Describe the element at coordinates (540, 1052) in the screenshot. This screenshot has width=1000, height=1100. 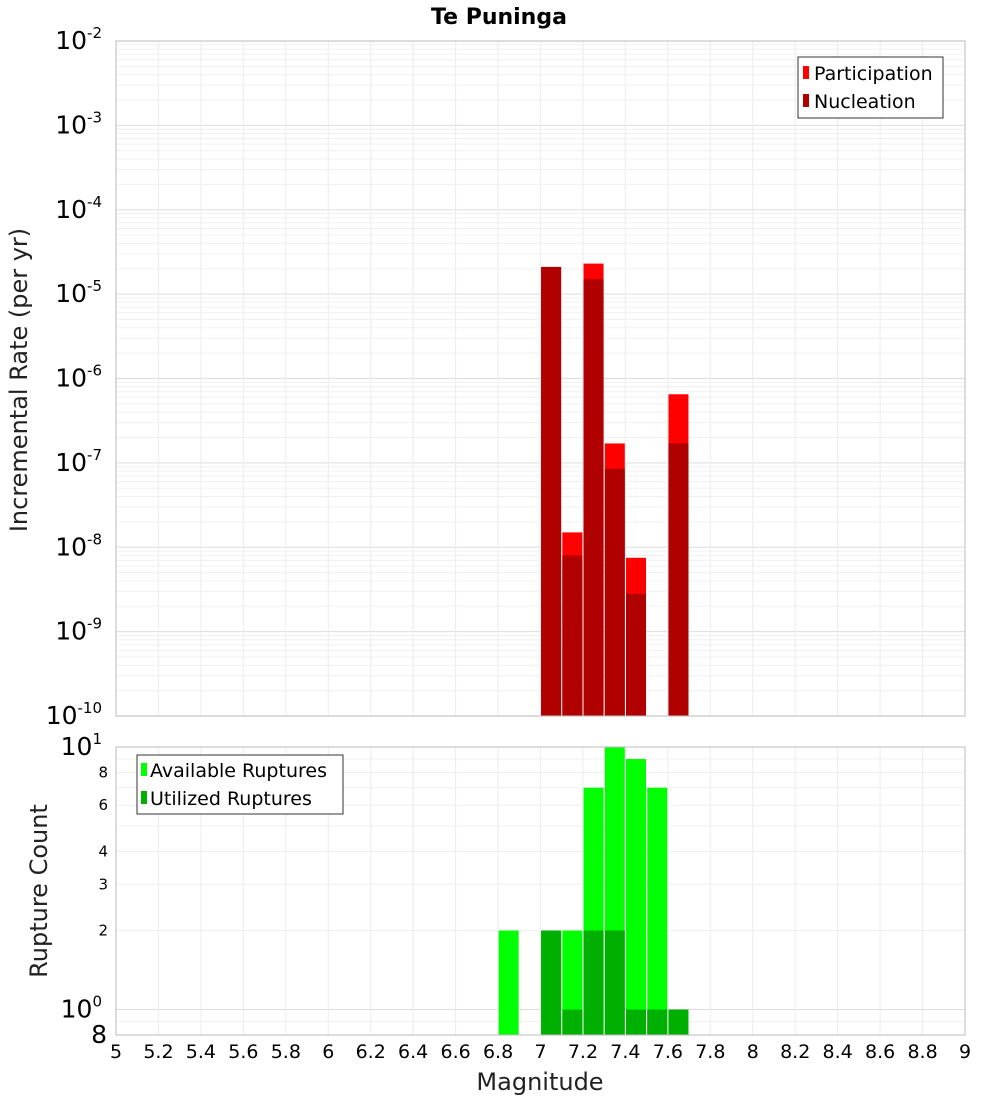
I see `x-tick-label: 7` at that location.